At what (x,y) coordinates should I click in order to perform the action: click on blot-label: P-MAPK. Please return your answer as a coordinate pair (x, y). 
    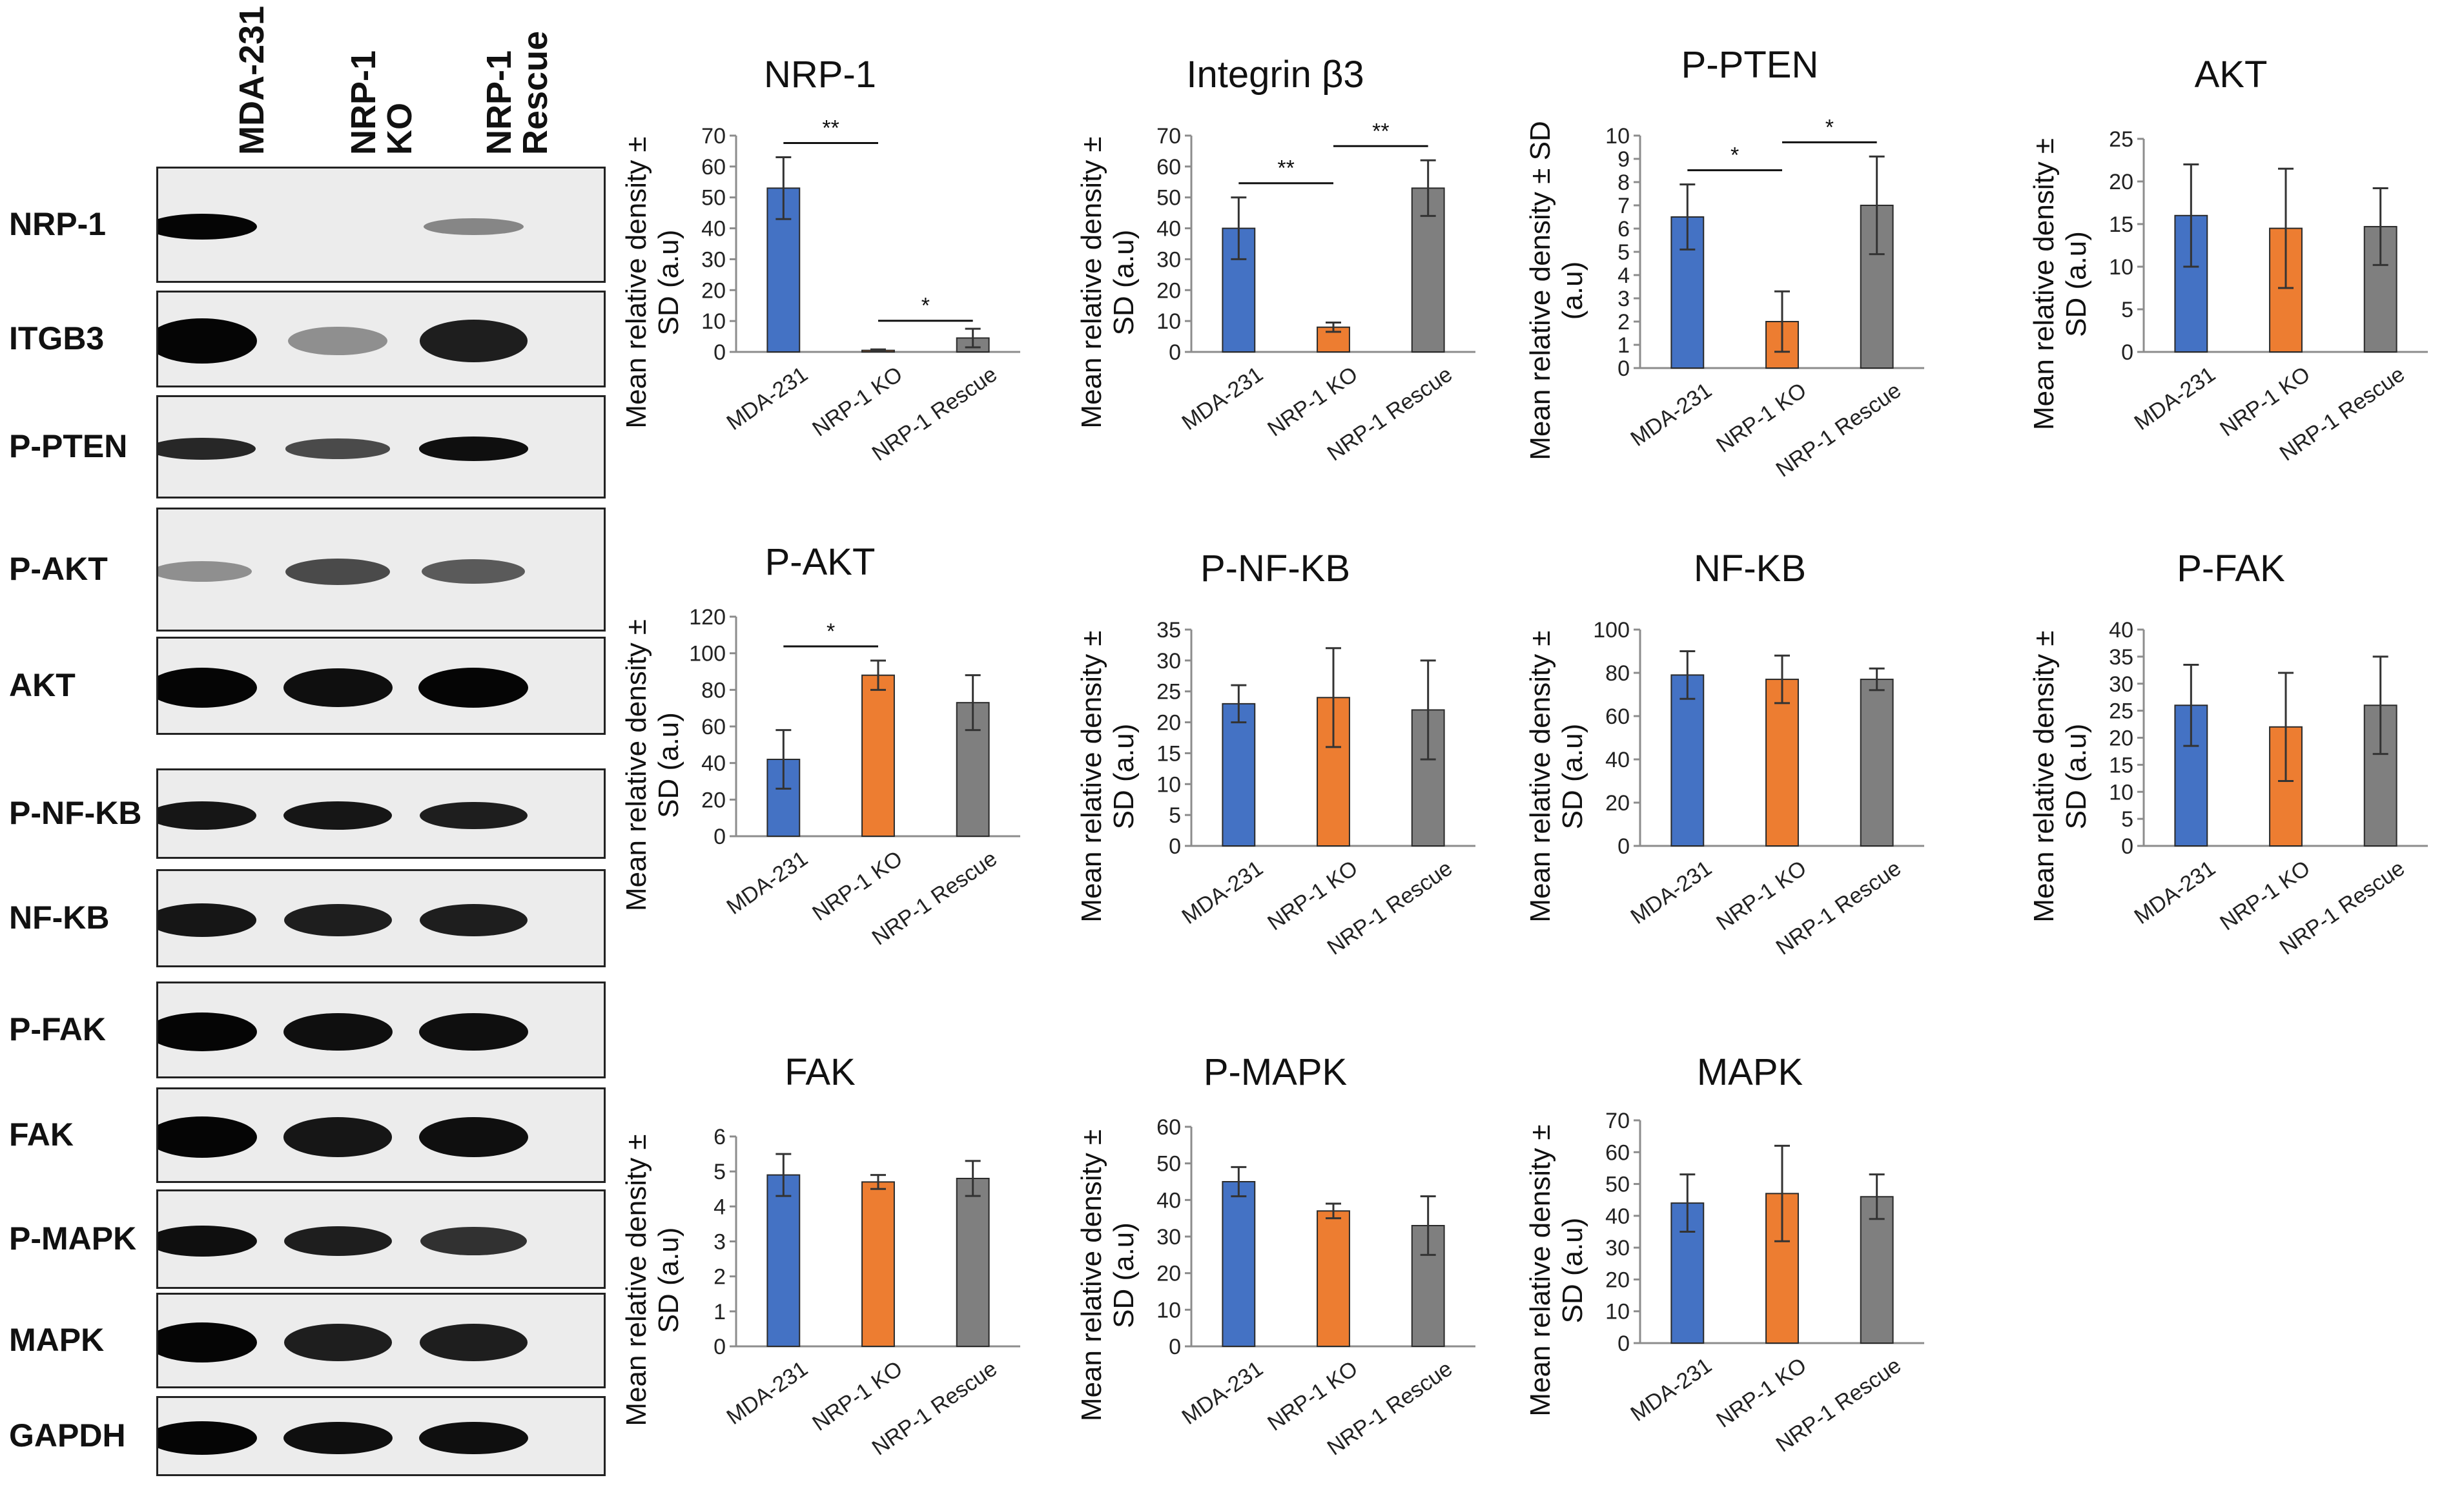
    Looking at the image, I should click on (73, 1238).